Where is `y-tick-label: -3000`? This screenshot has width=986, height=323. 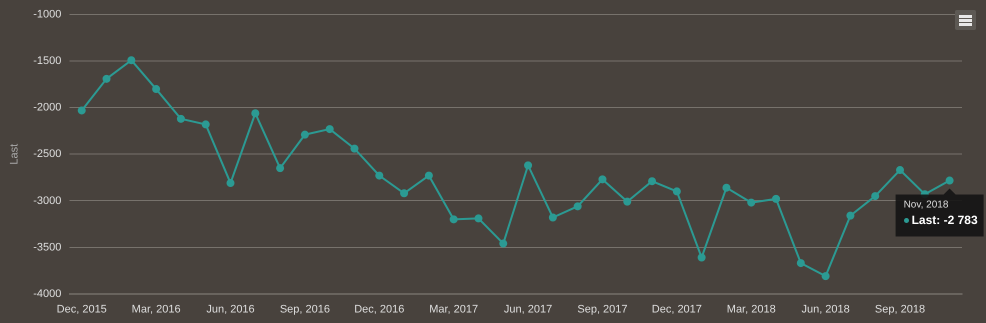
y-tick-label: -3000 is located at coordinates (47, 200).